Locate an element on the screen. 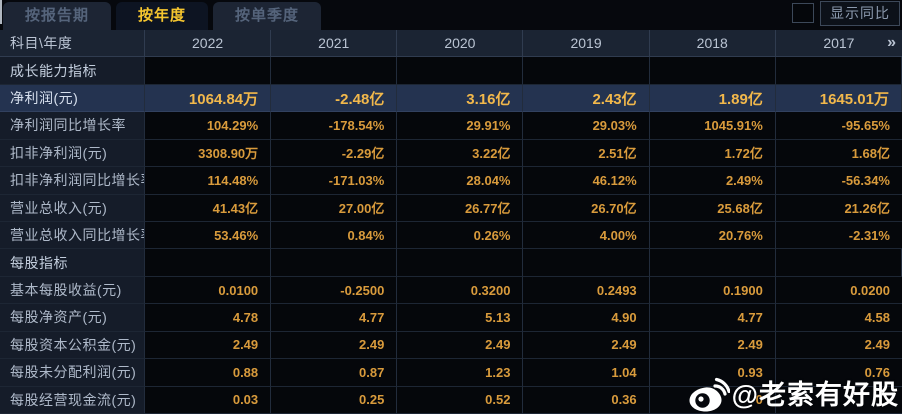 This screenshot has width=902, height=414. value-cell: 0 is located at coordinates (712, 400).